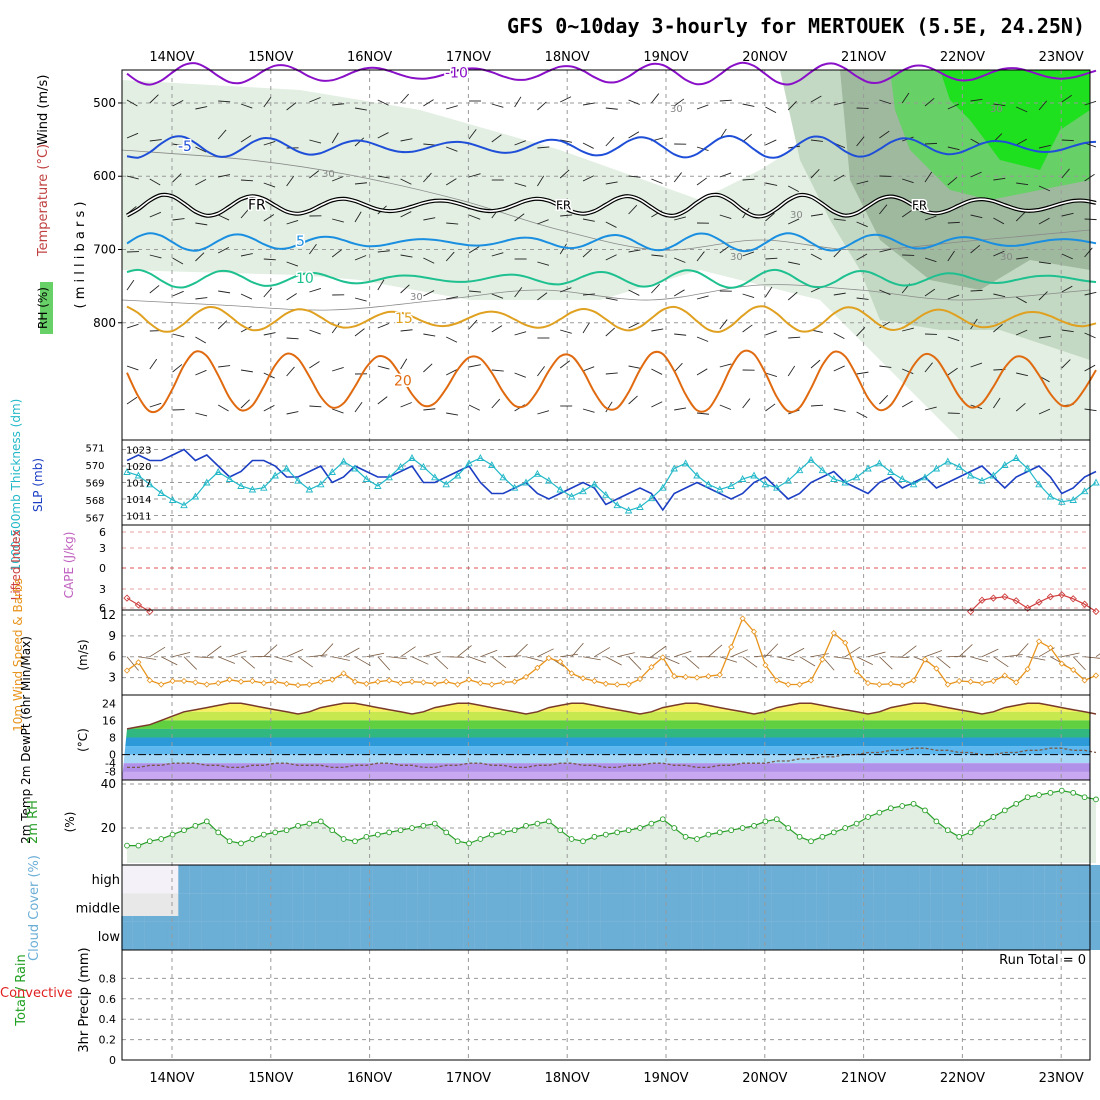 The image size is (1100, 1100). I want to click on wind10-axis-label: 10m Wind Speed & Barbs, so click(18, 655).